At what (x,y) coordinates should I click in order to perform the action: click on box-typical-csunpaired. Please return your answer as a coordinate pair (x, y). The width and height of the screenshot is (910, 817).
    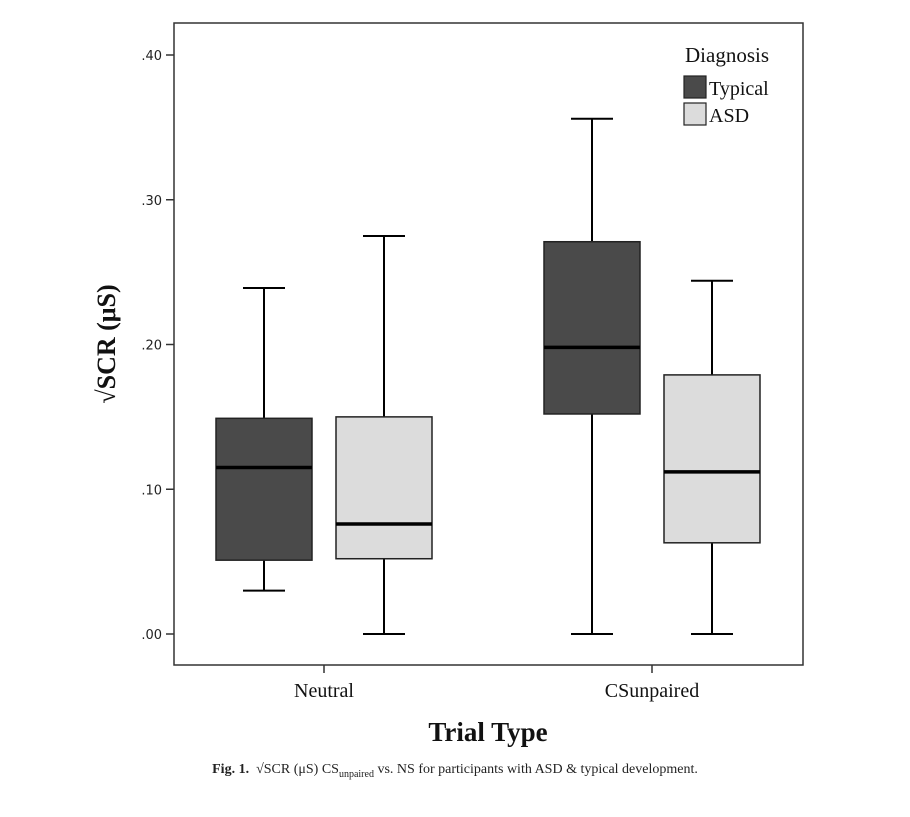
    Looking at the image, I should click on (592, 376).